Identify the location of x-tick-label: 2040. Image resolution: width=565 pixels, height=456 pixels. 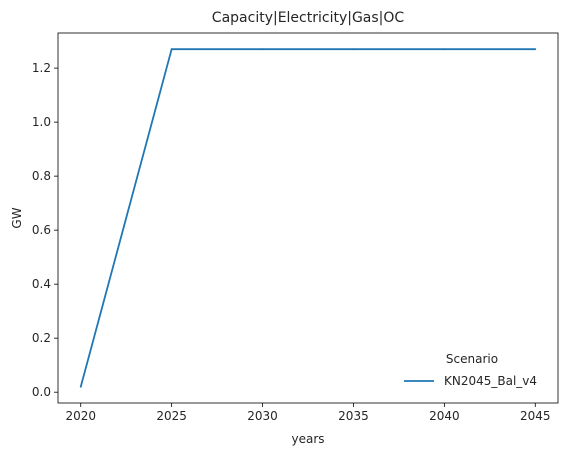
(444, 416).